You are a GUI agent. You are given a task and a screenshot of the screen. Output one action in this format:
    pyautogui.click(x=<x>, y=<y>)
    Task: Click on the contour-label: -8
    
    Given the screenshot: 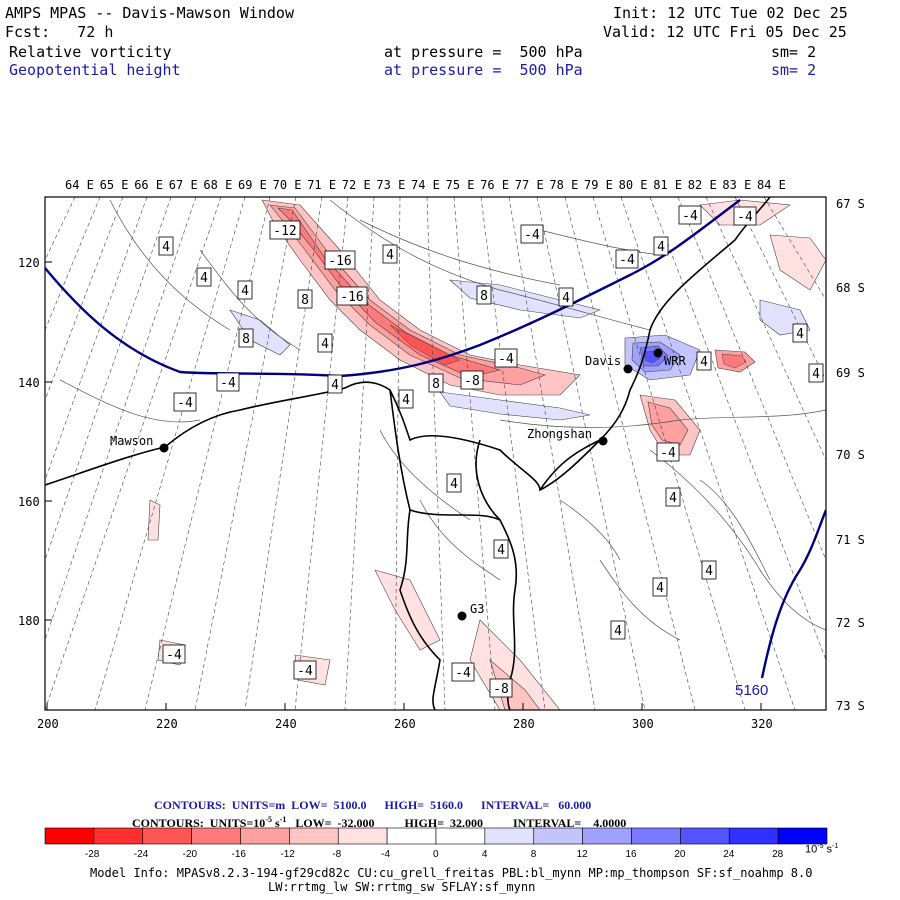 What is the action you would take?
    pyautogui.click(x=472, y=381)
    